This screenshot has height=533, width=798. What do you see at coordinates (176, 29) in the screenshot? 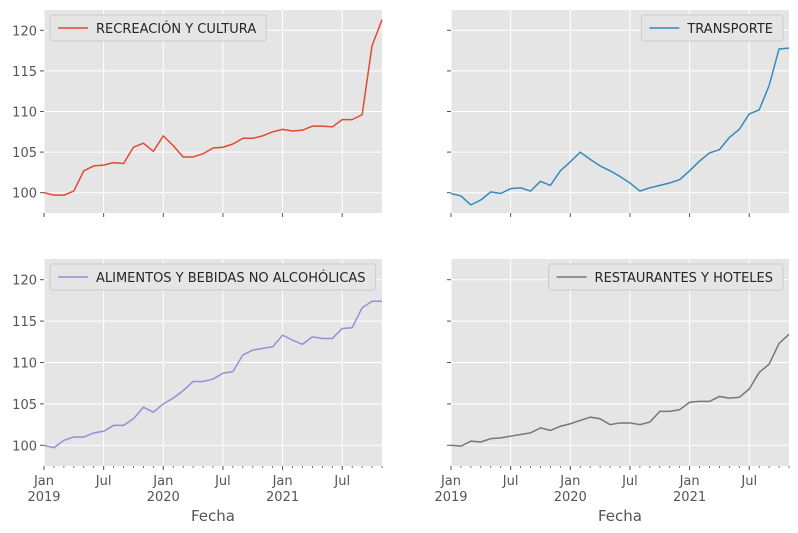
I see `legend-label: RECREACIÓN Y CULTURA` at bounding box center [176, 29].